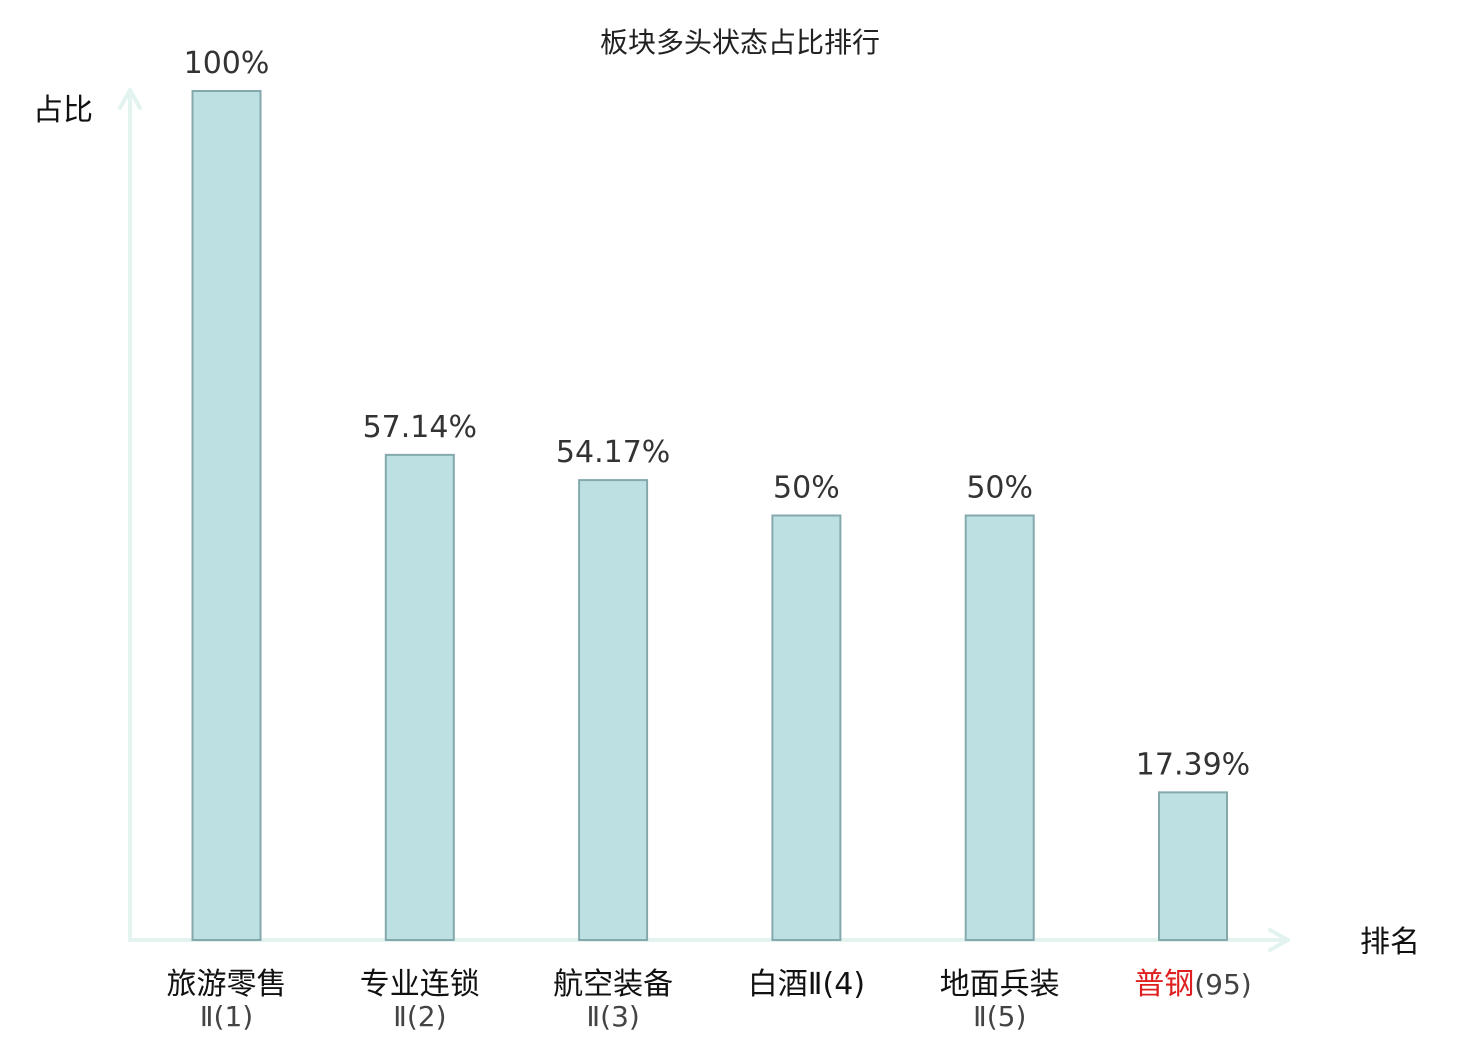  What do you see at coordinates (613, 984) in the screenshot?
I see `category-label: 航空装备` at bounding box center [613, 984].